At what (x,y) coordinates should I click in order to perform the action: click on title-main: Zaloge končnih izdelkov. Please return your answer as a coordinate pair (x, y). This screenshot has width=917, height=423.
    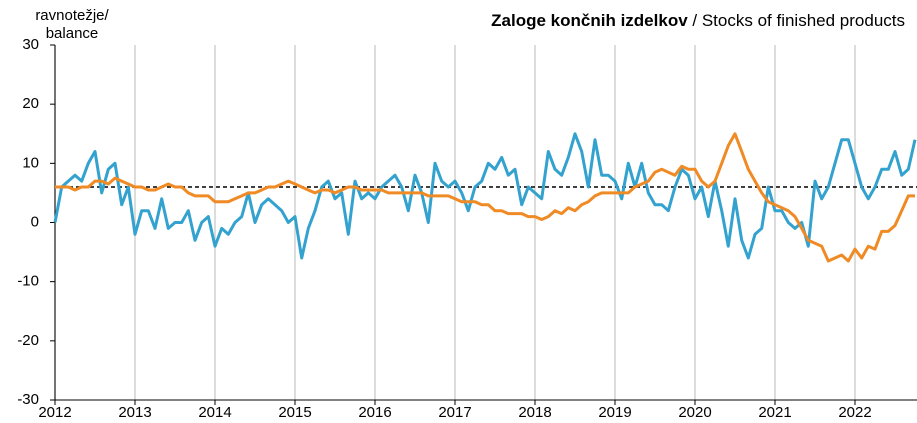
    Looking at the image, I should click on (589, 20).